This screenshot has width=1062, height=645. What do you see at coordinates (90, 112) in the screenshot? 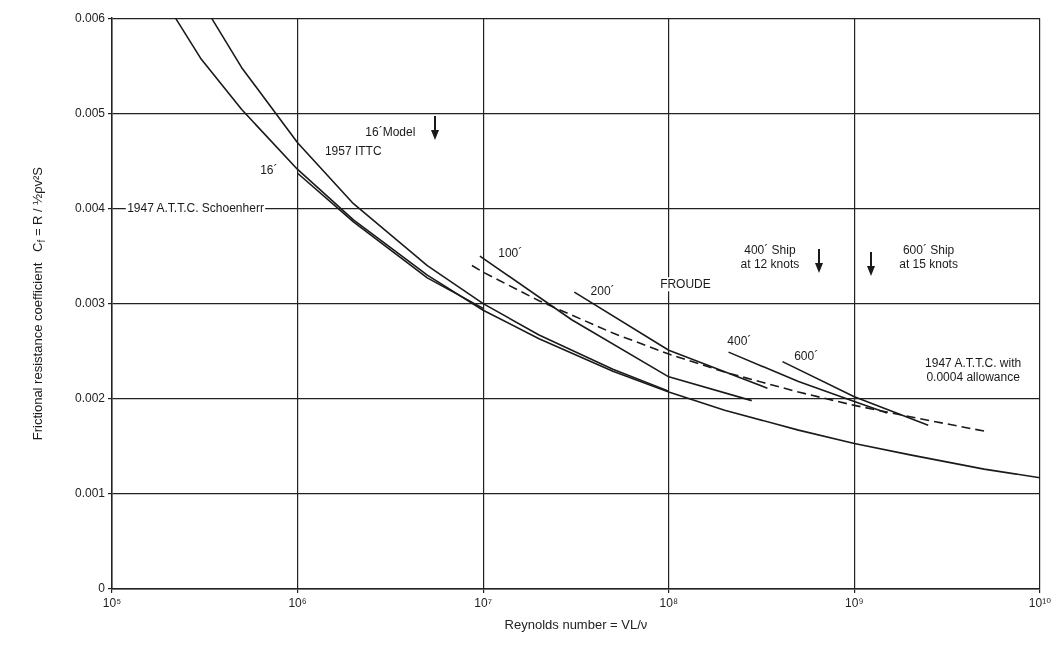
I see `y-tick-label: 0.005` at bounding box center [90, 112].